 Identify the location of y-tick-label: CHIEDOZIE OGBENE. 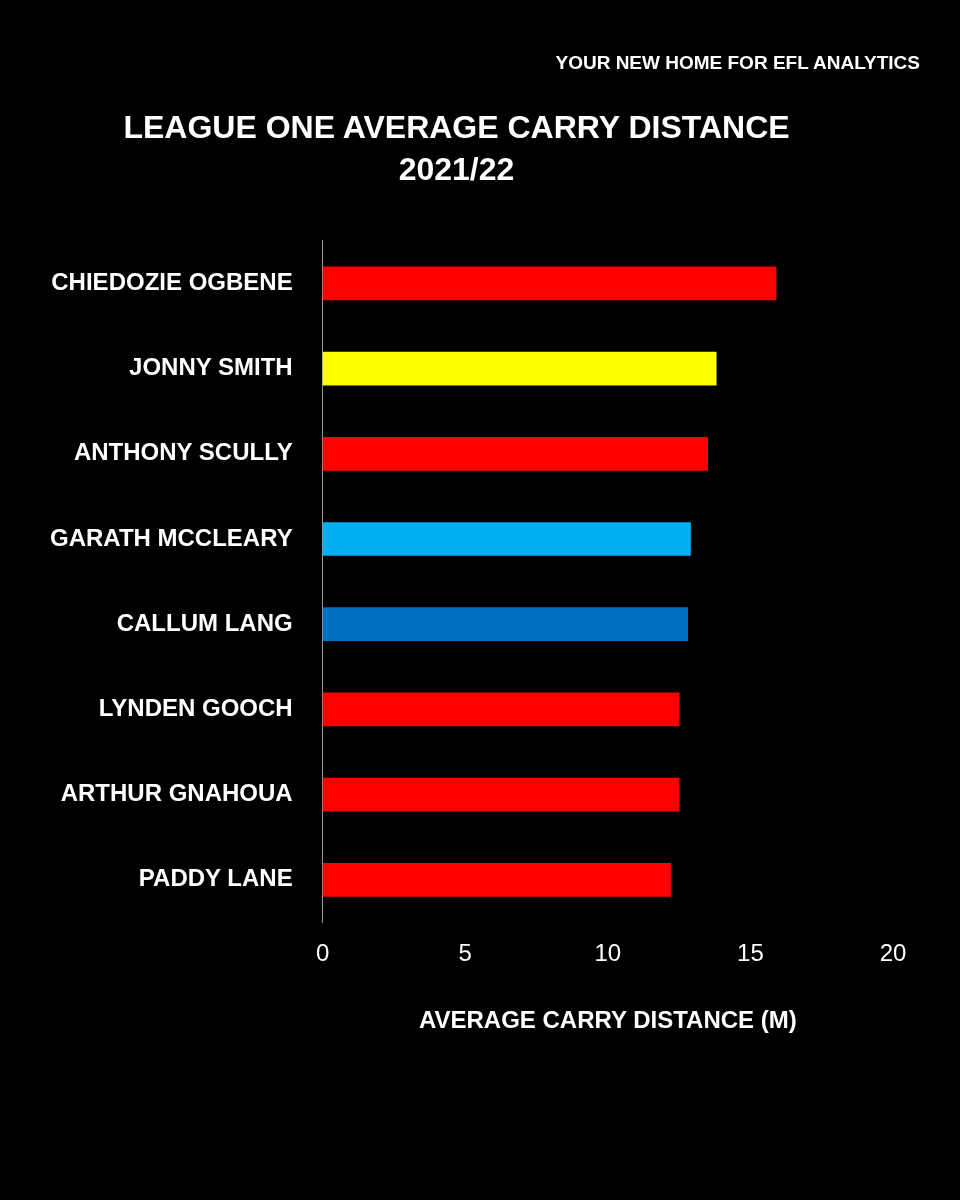
(172, 282).